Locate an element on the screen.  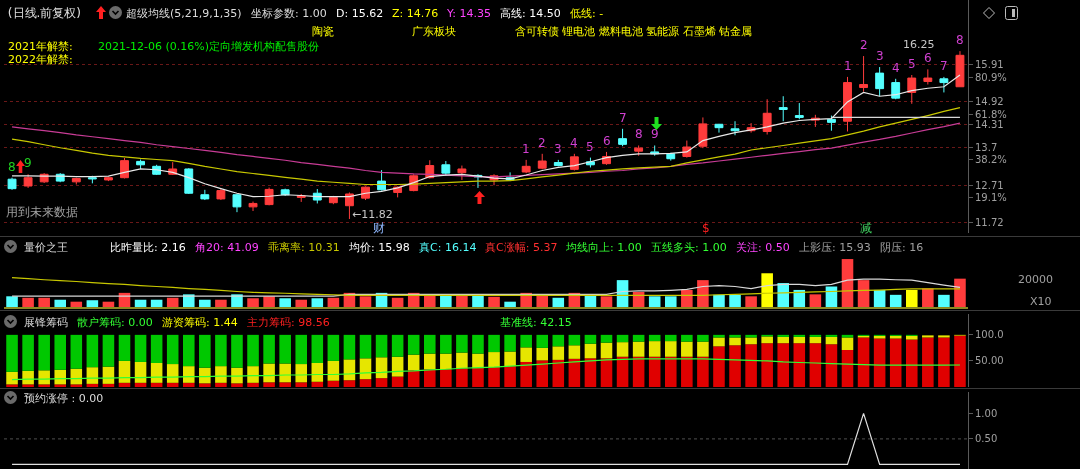
annotation: 陶瓷 is located at coordinates (323, 31).